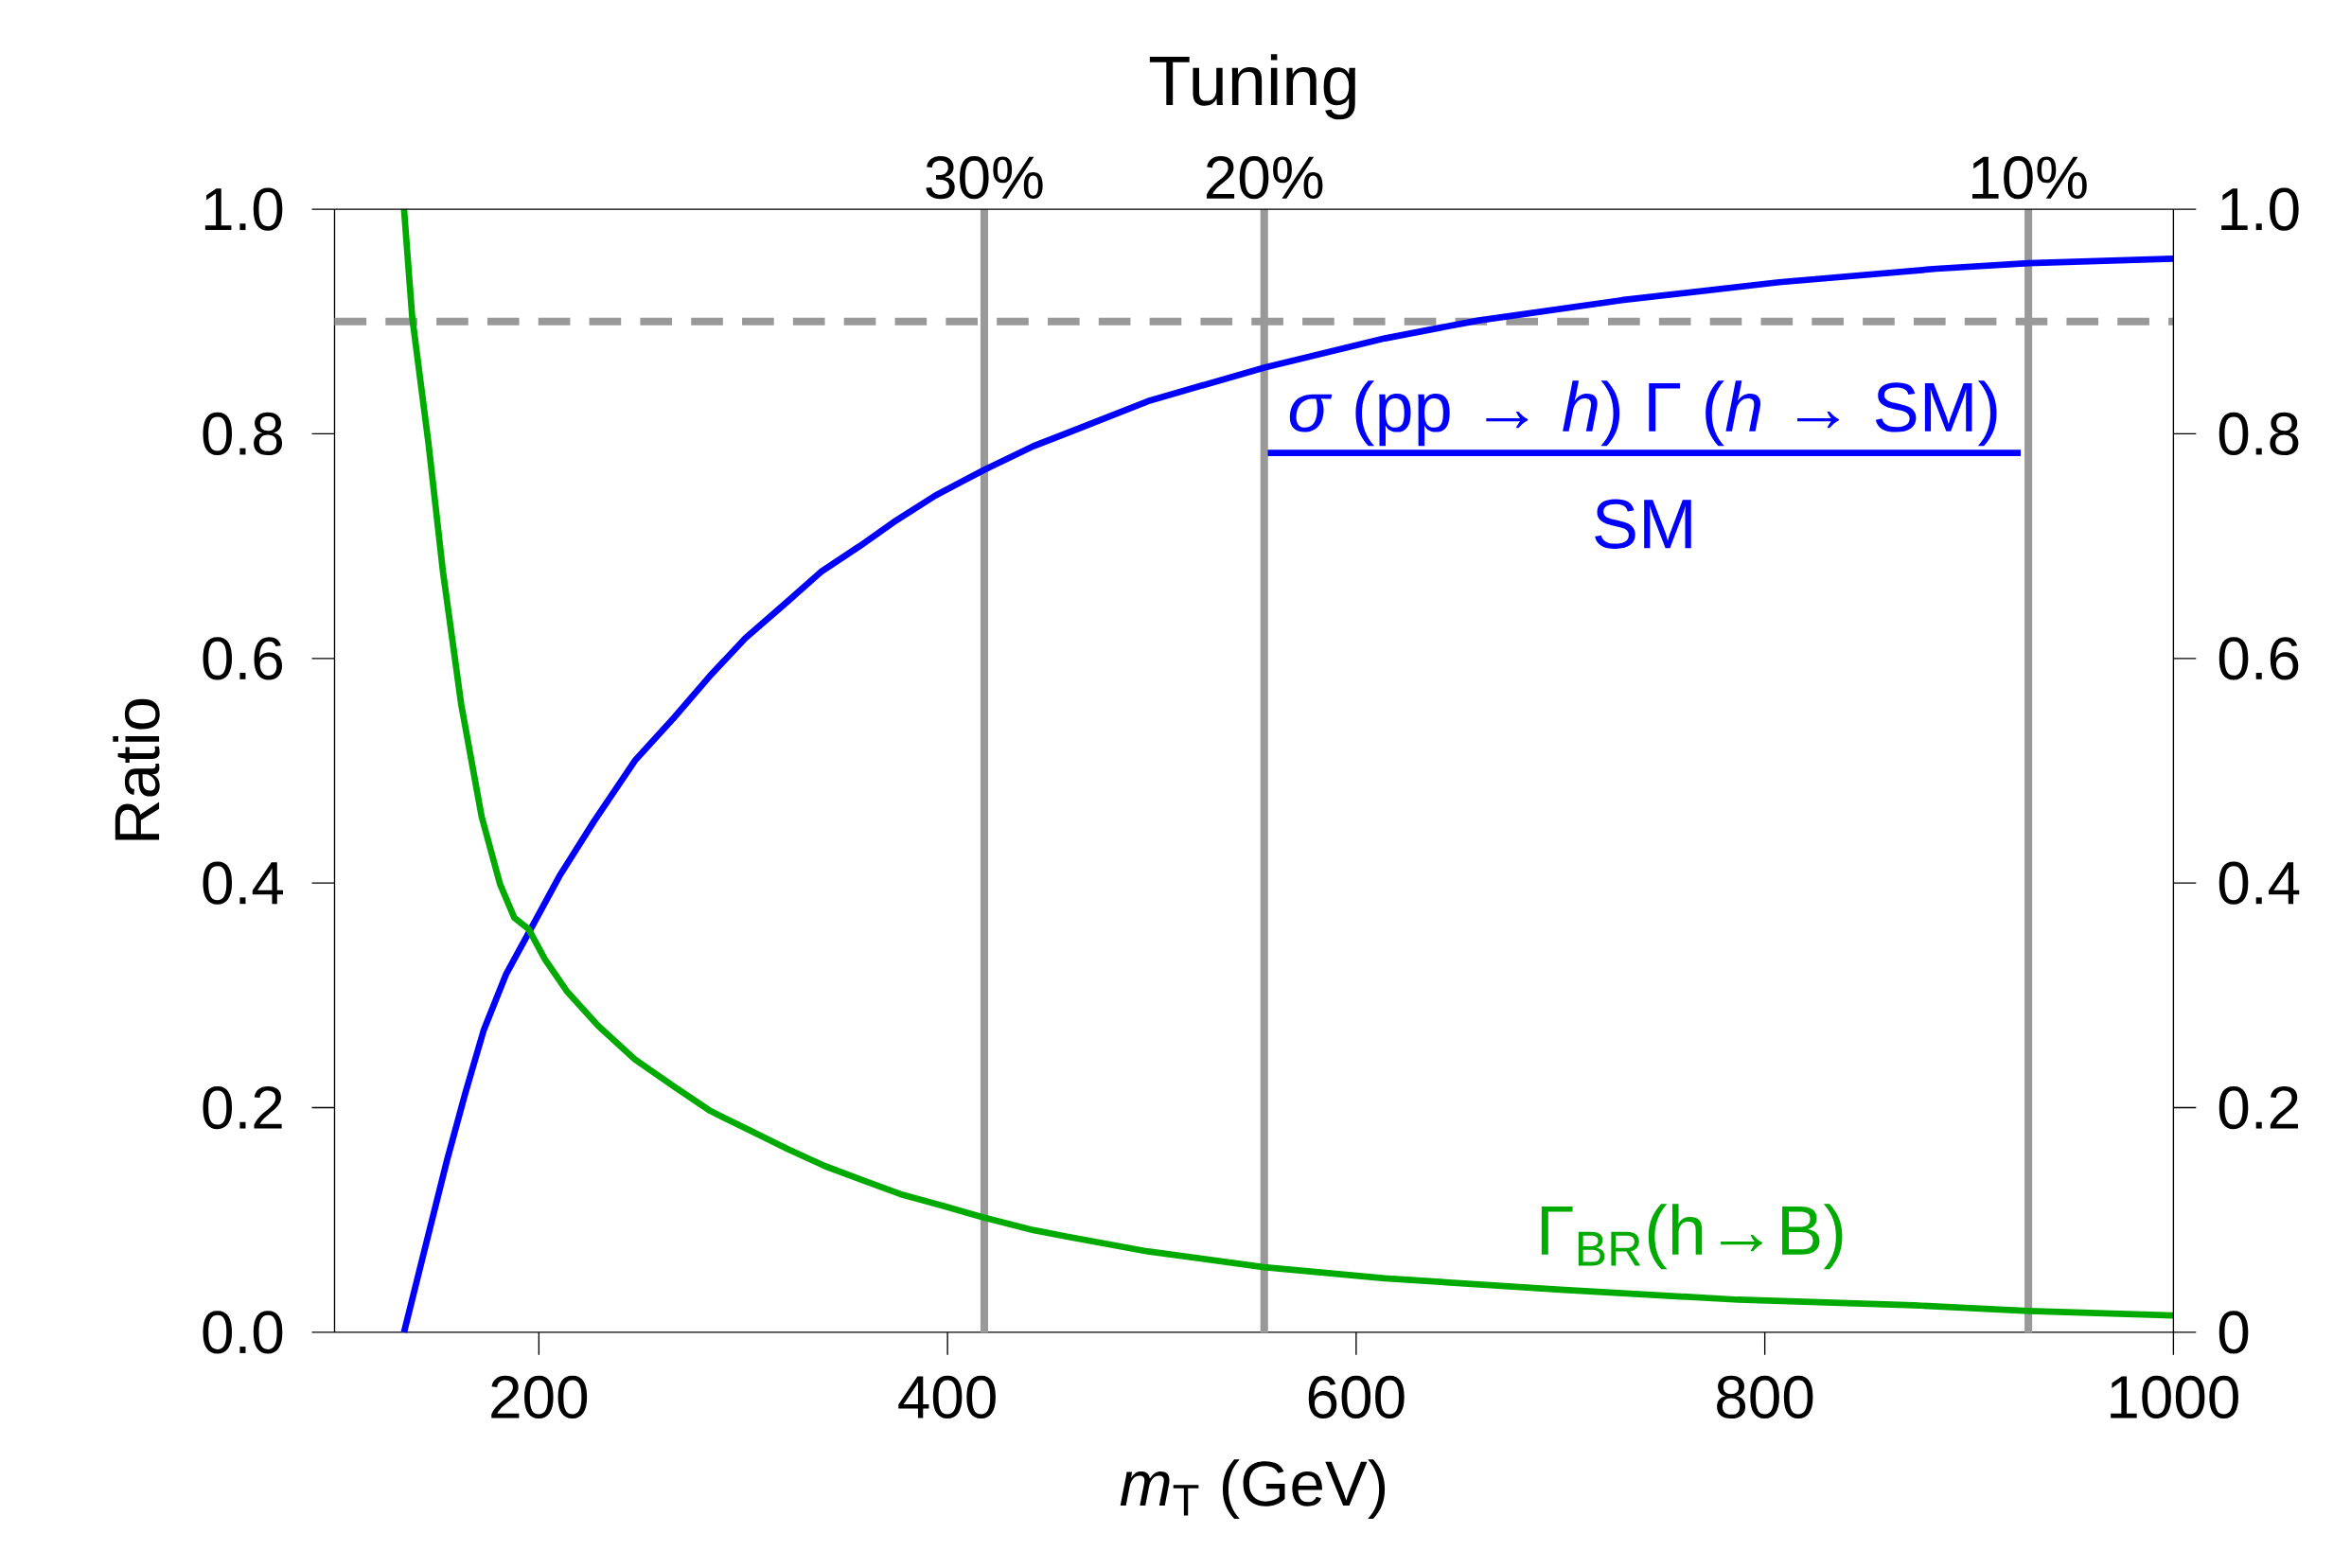  What do you see at coordinates (2029, 178) in the screenshot?
I see `annotation: 10%` at bounding box center [2029, 178].